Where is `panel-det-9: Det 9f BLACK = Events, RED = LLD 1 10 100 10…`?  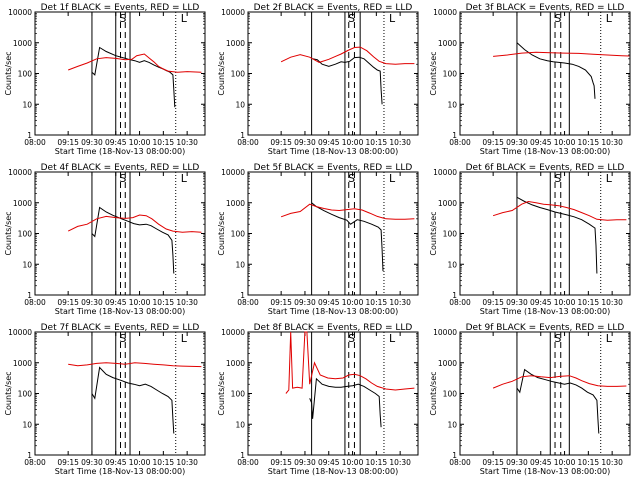
panel-det-9: Det 9f BLACK = Events, RED = LLD 1 10 100 10… is located at coordinates (530, 399).